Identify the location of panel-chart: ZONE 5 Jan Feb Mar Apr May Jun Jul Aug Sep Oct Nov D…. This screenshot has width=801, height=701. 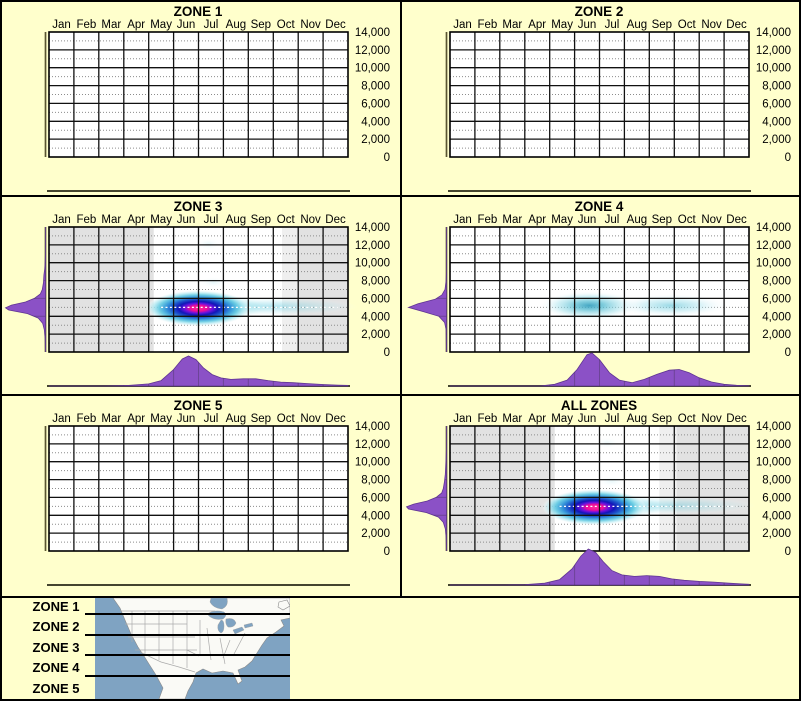
(217, 492).